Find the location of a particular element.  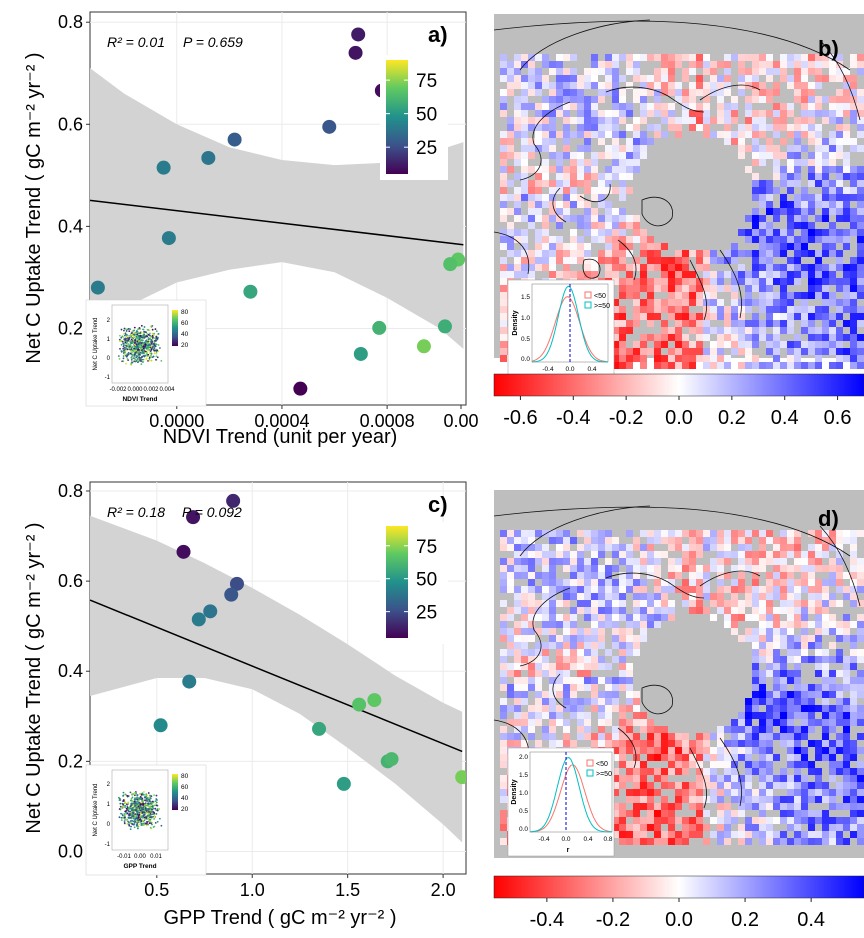

panel-label-c: c) is located at coordinates (438, 504).